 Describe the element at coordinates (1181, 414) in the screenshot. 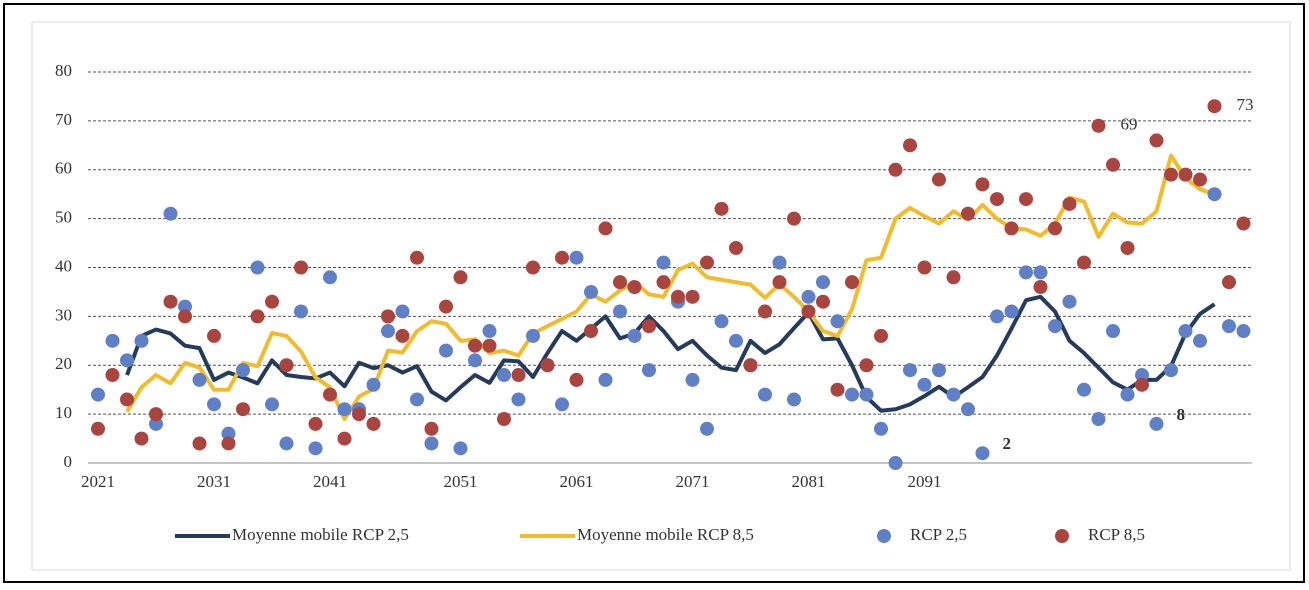

I see `data-label: 8` at that location.